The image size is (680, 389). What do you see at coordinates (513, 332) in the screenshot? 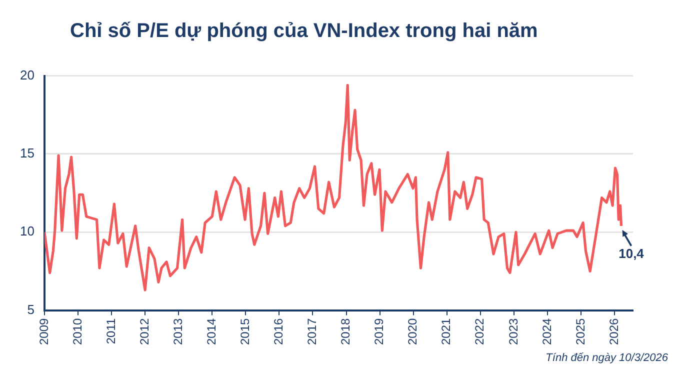
I see `x-tick-label: 2023` at bounding box center [513, 332].